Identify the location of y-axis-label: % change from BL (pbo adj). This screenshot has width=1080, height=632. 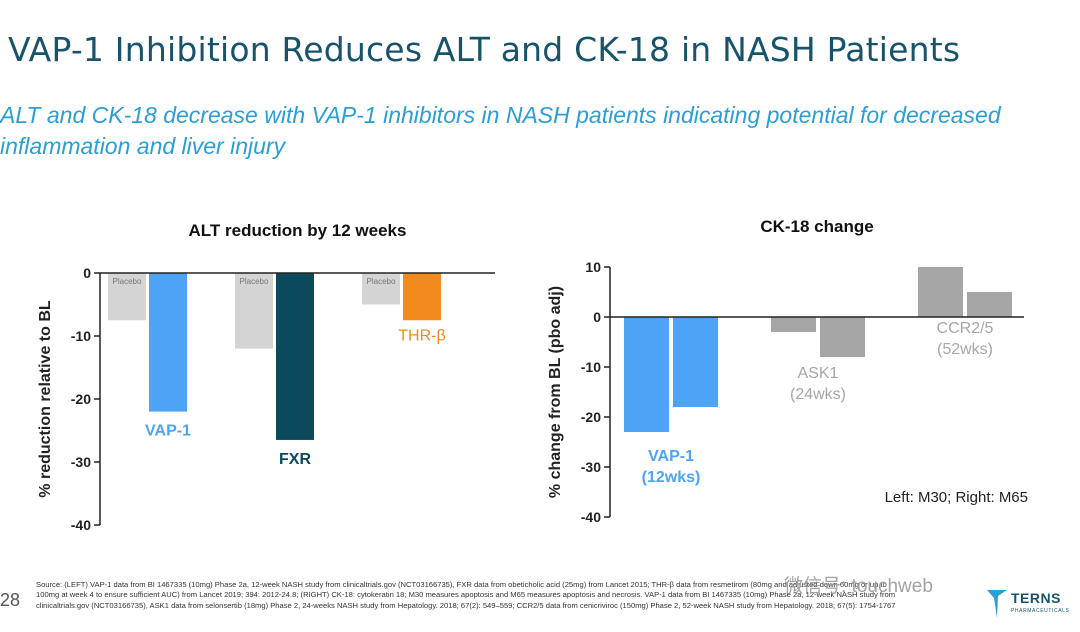
(555, 392).